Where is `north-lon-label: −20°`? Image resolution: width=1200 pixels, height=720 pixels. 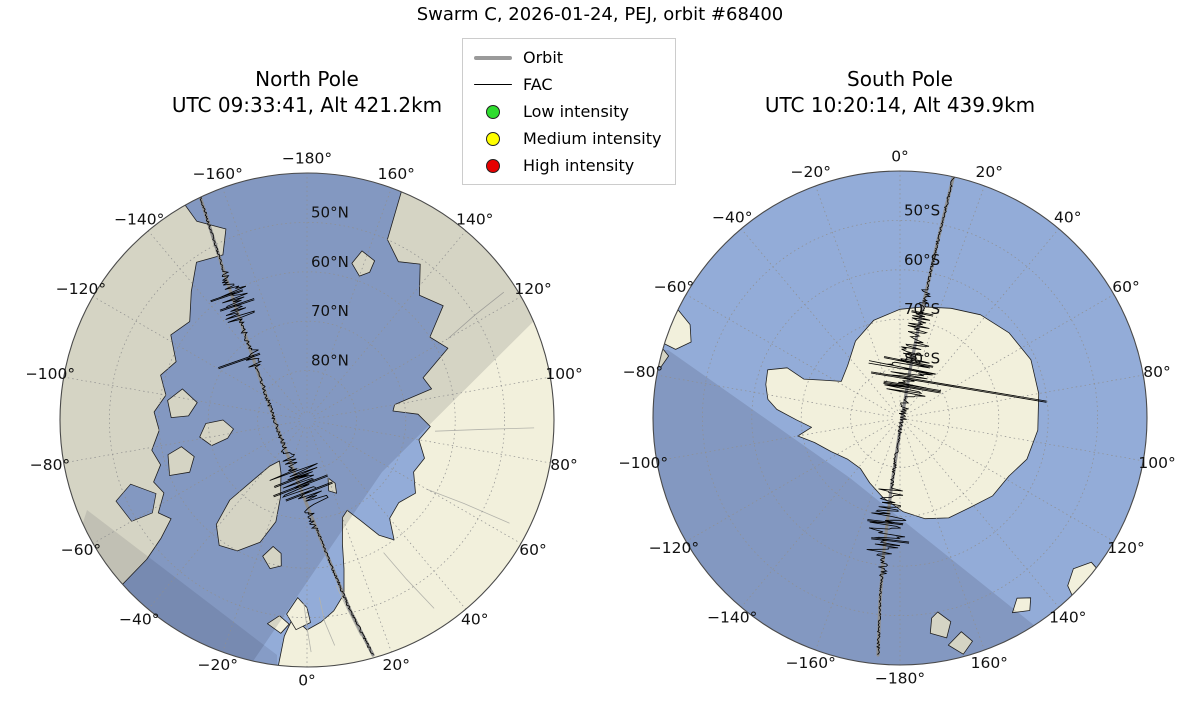 north-lon-label: −20° is located at coordinates (217, 665).